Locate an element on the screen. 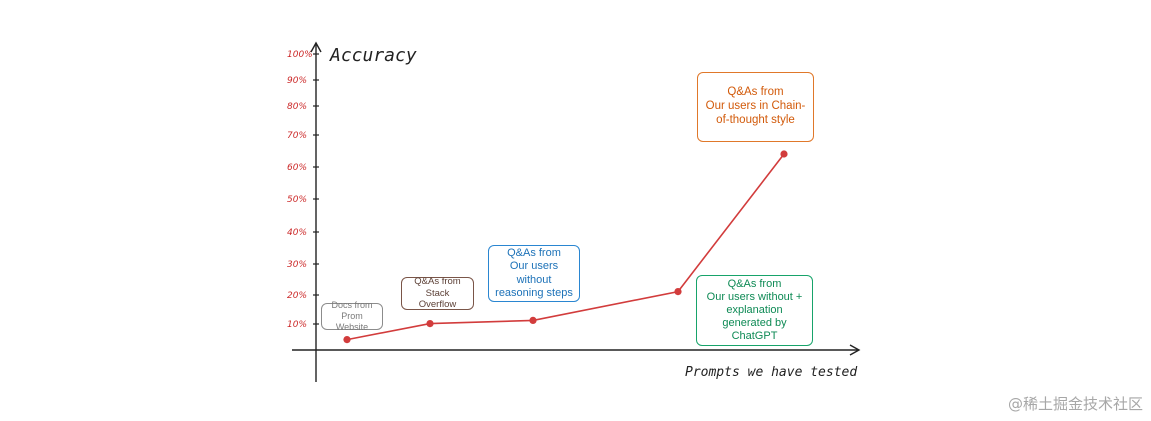  y-tick-label: 70% is located at coordinates (297, 136).